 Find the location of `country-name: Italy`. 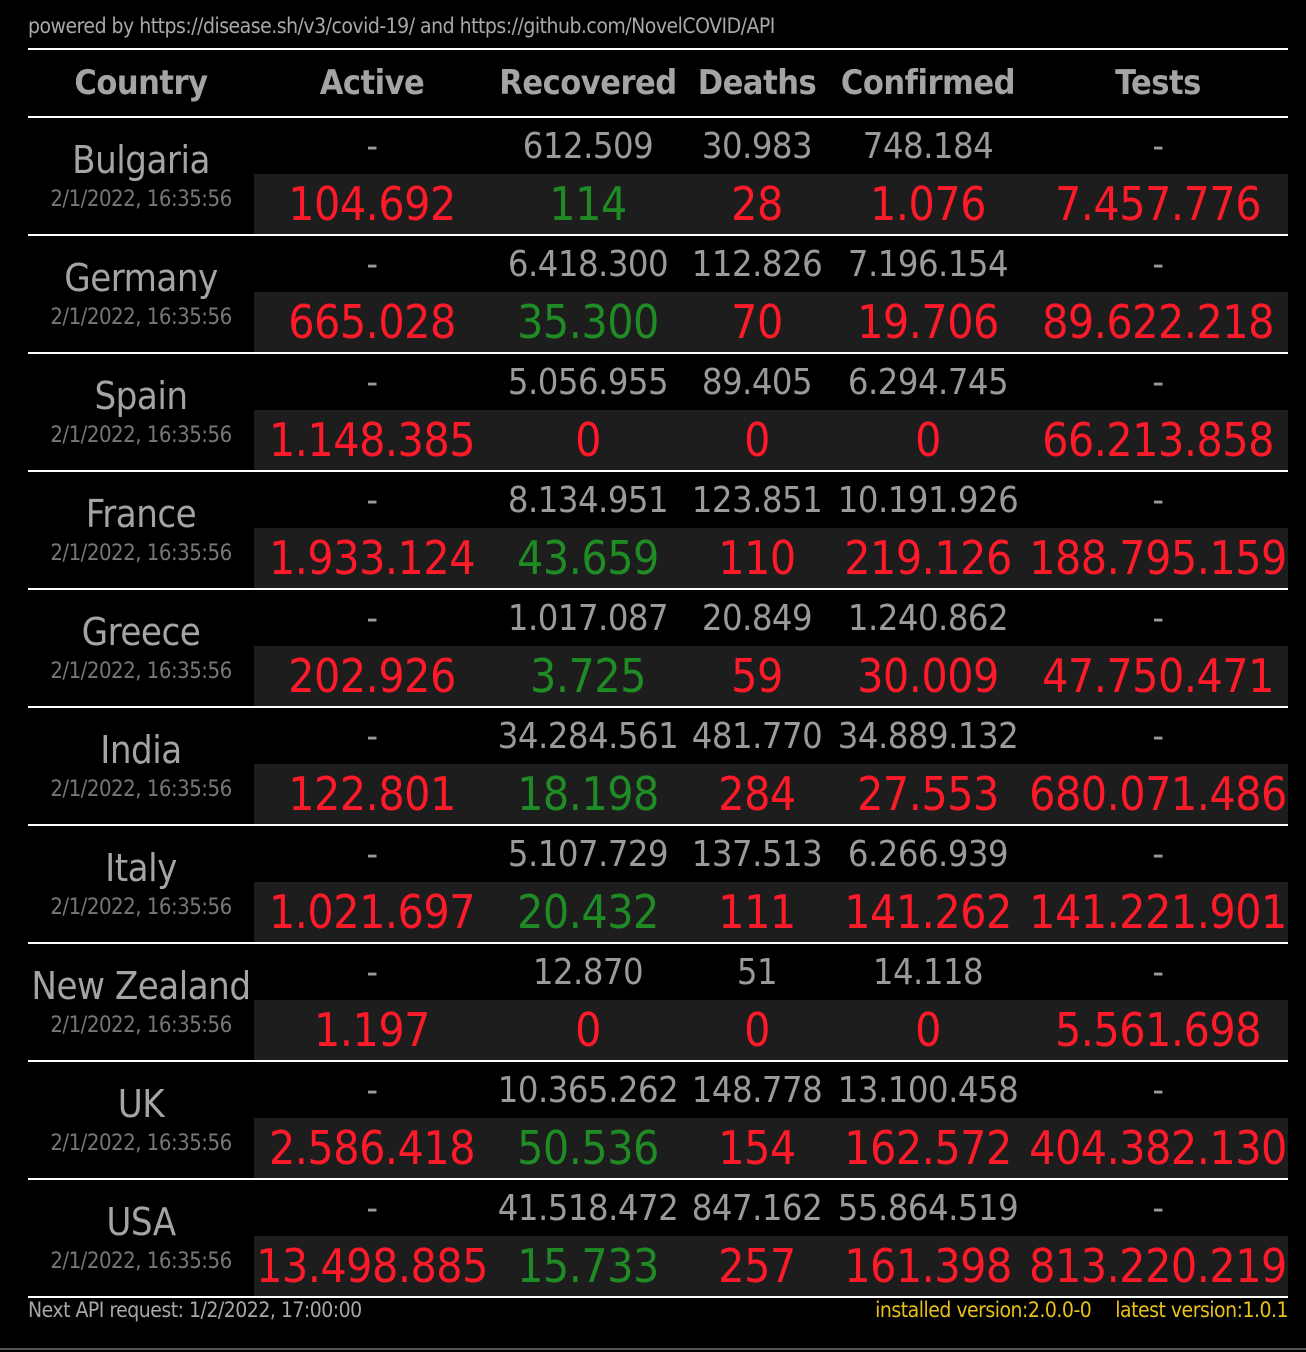

country-name: Italy is located at coordinates (141, 868).